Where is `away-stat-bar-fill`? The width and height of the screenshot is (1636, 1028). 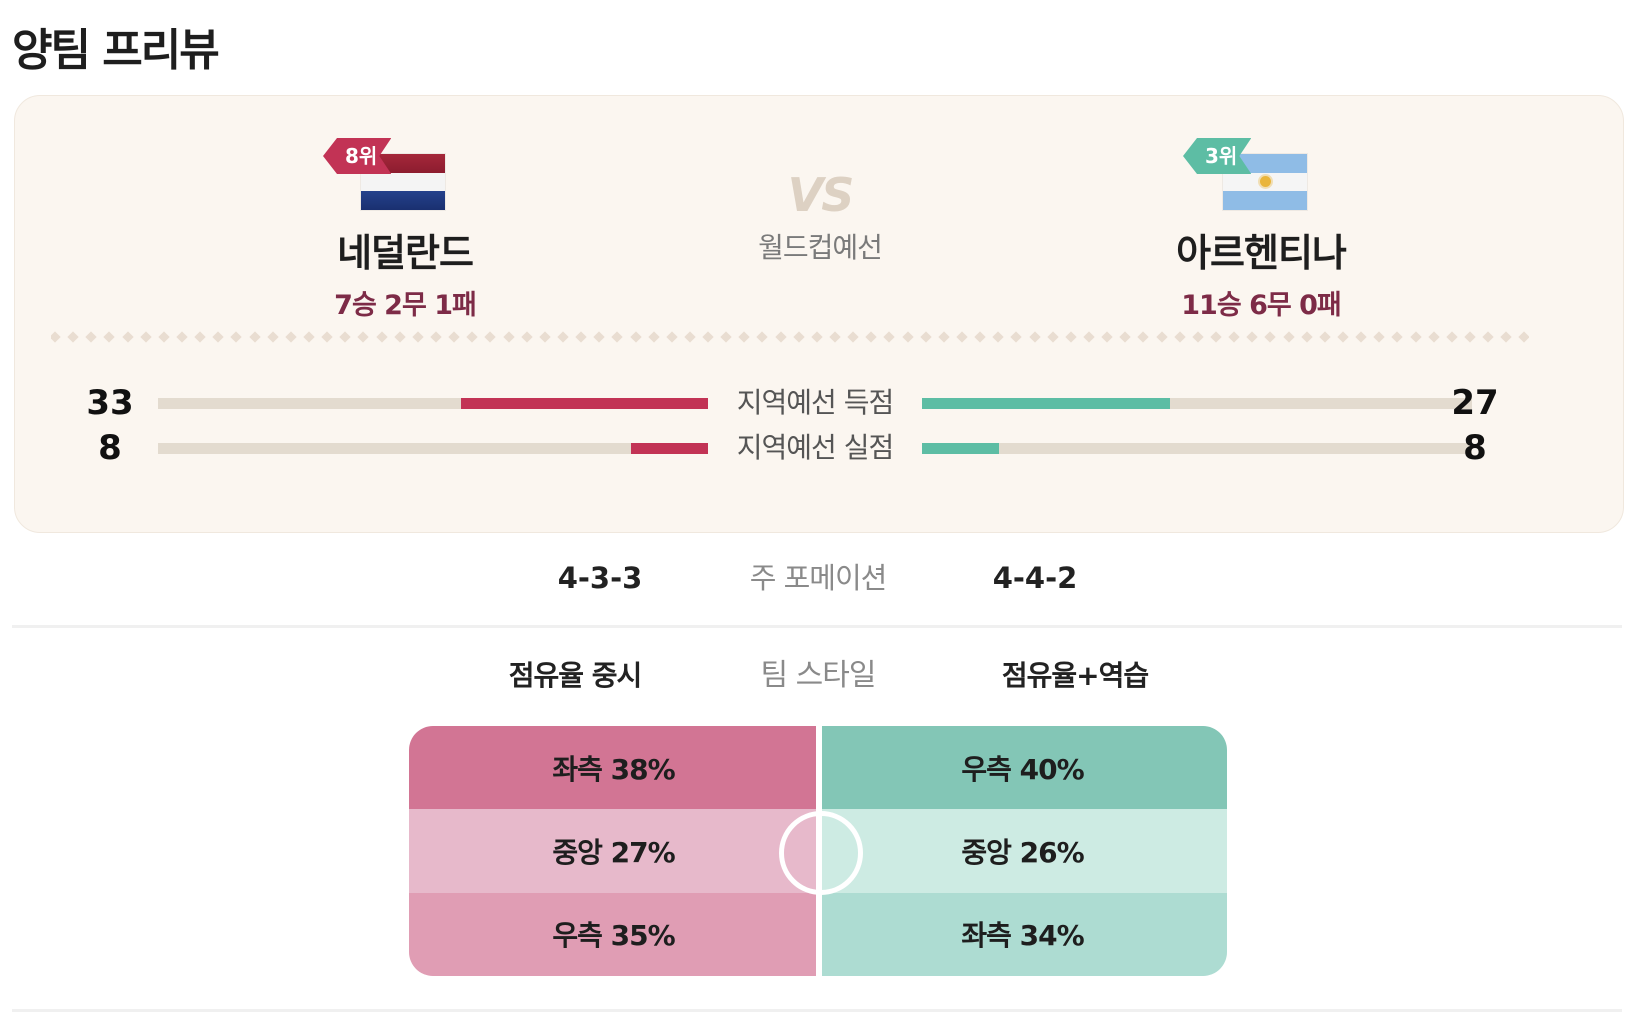 away-stat-bar-fill is located at coordinates (1046, 403).